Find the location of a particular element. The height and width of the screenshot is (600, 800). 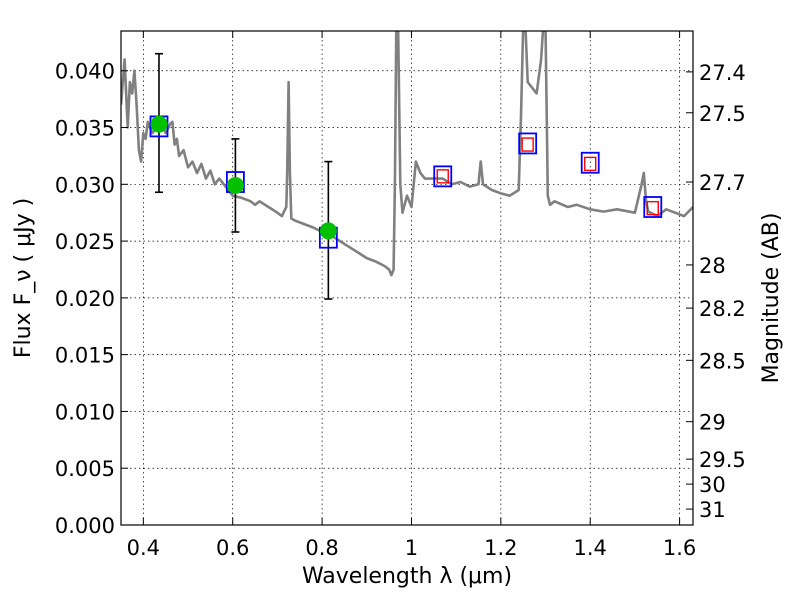

mag-tick-label: 28.2 is located at coordinates (722, 309).